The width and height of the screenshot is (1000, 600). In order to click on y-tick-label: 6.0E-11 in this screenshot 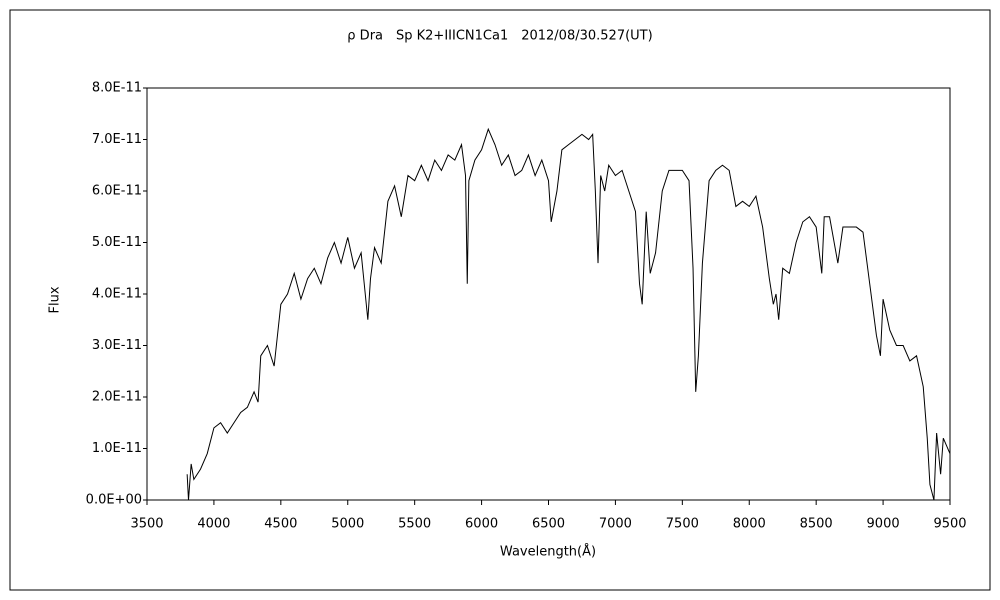, I will do `click(117, 191)`.